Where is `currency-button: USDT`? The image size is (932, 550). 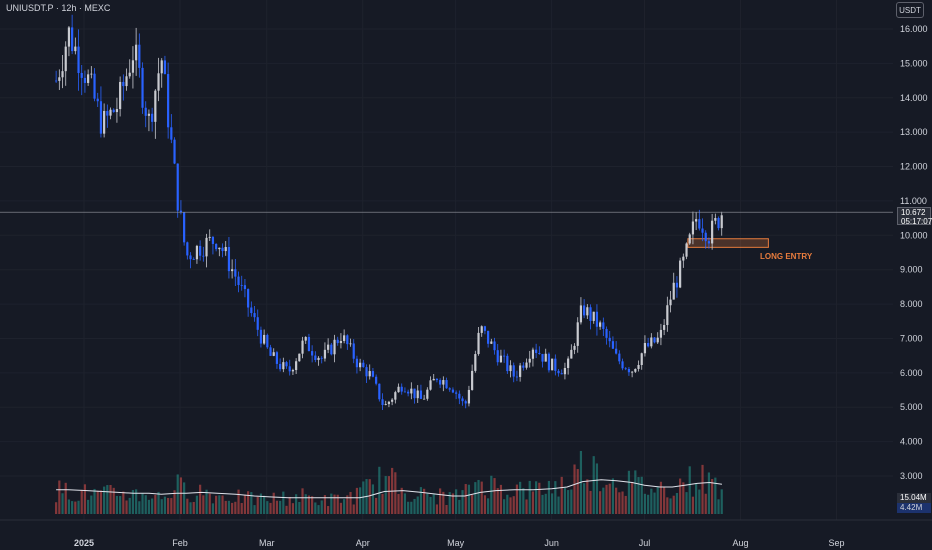 currency-button: USDT is located at coordinates (910, 10).